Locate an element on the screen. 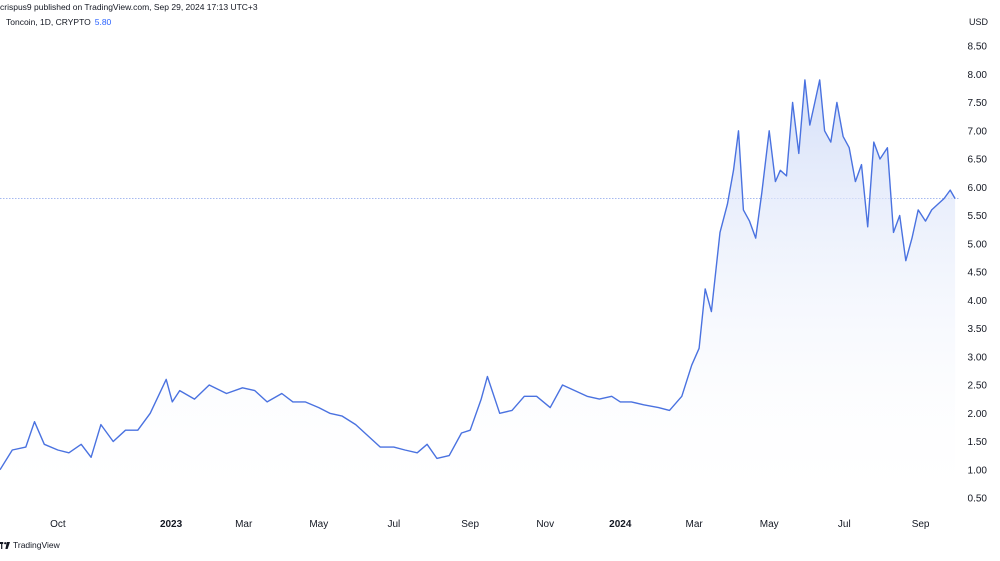 The image size is (1000, 561). x-tick-label: Oct is located at coordinates (58, 524).